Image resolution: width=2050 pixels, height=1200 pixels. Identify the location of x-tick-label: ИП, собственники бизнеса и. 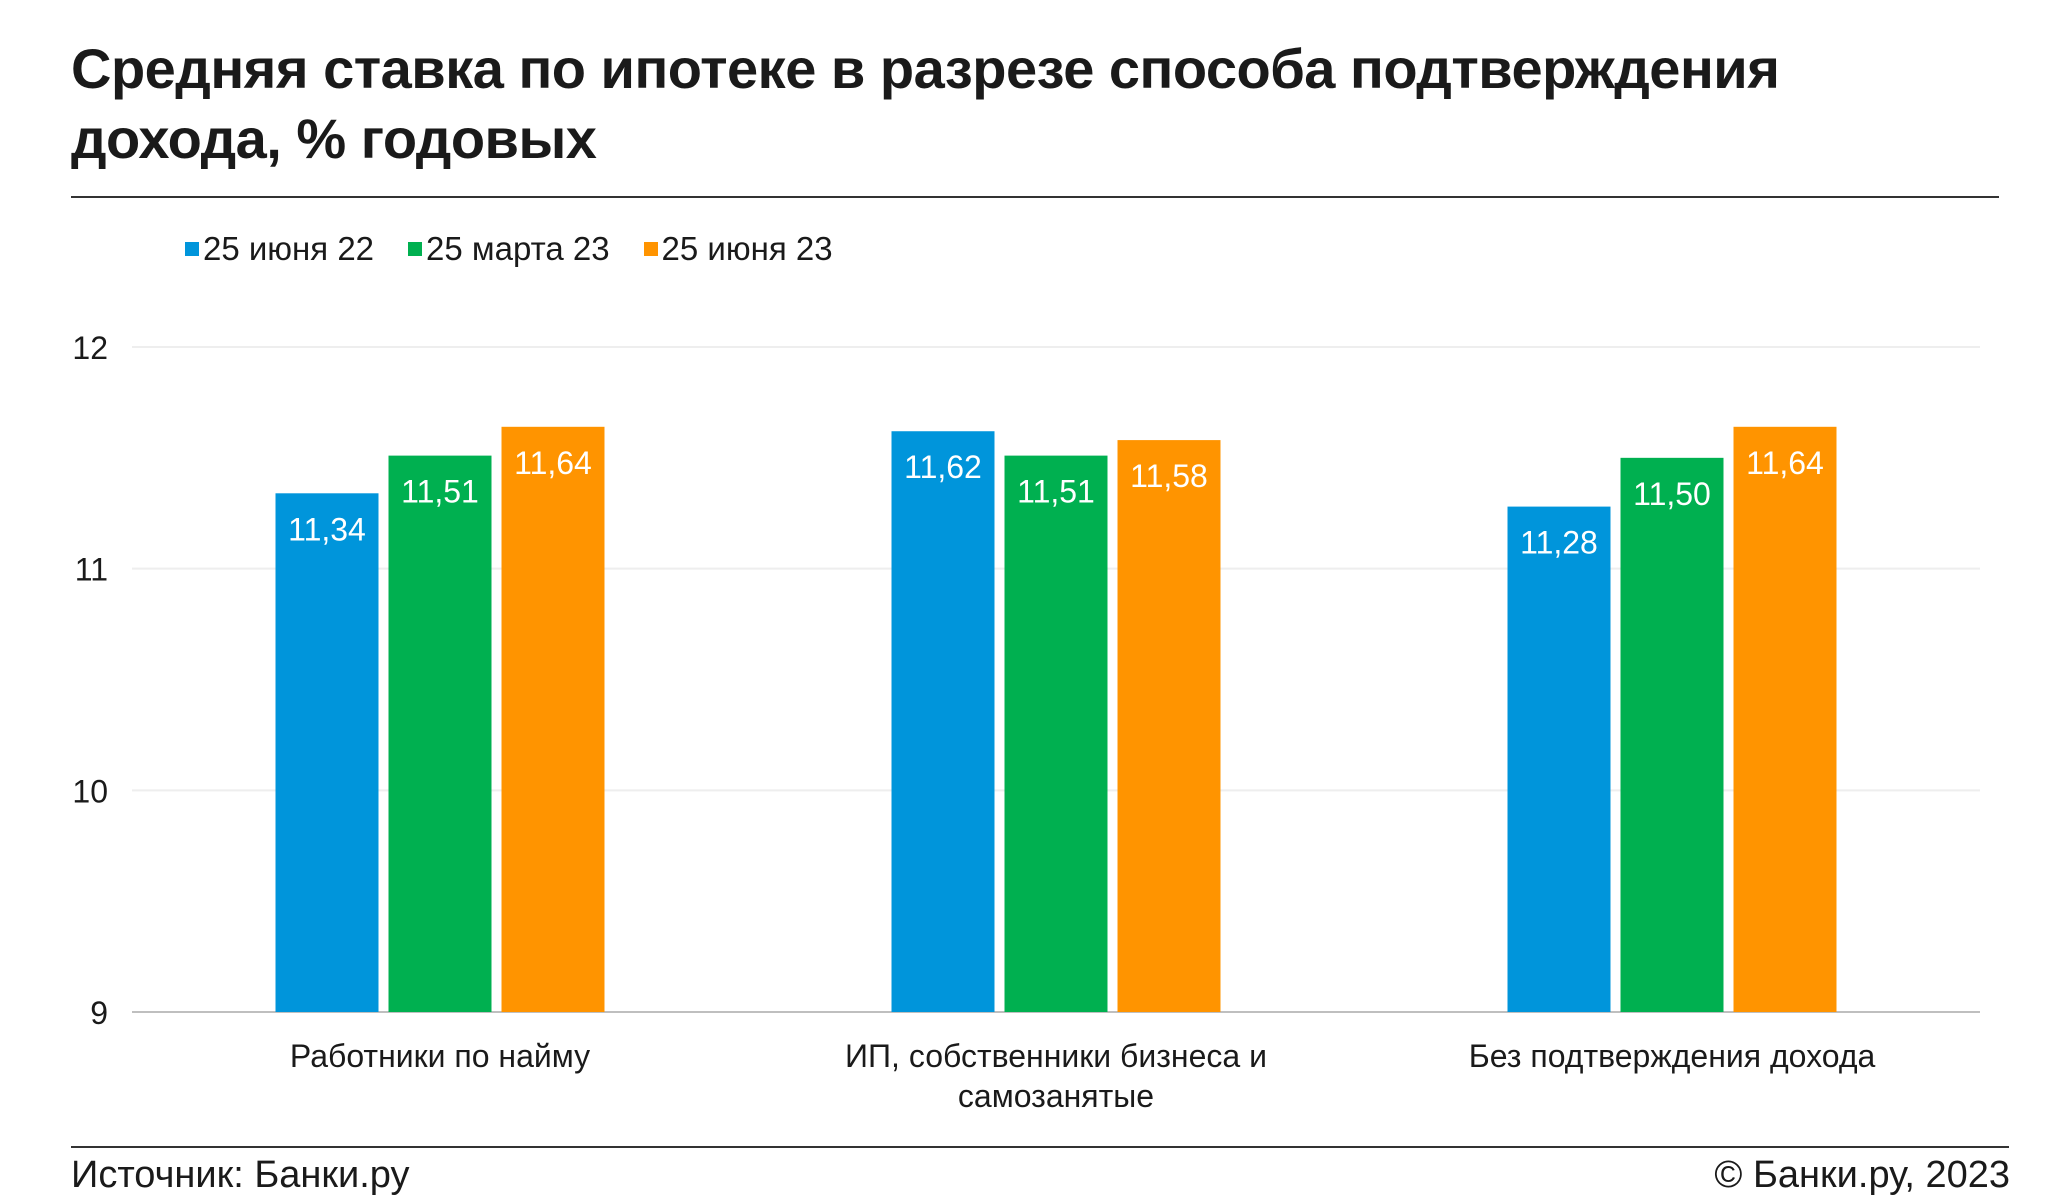
(1056, 1056).